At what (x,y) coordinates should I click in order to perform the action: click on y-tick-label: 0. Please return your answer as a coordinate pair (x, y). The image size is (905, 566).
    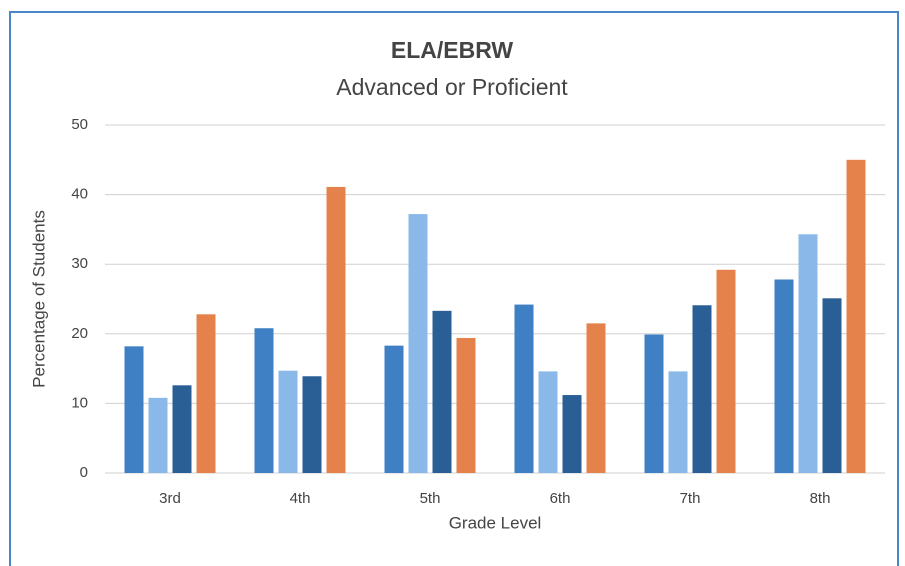
    Looking at the image, I should click on (84, 472).